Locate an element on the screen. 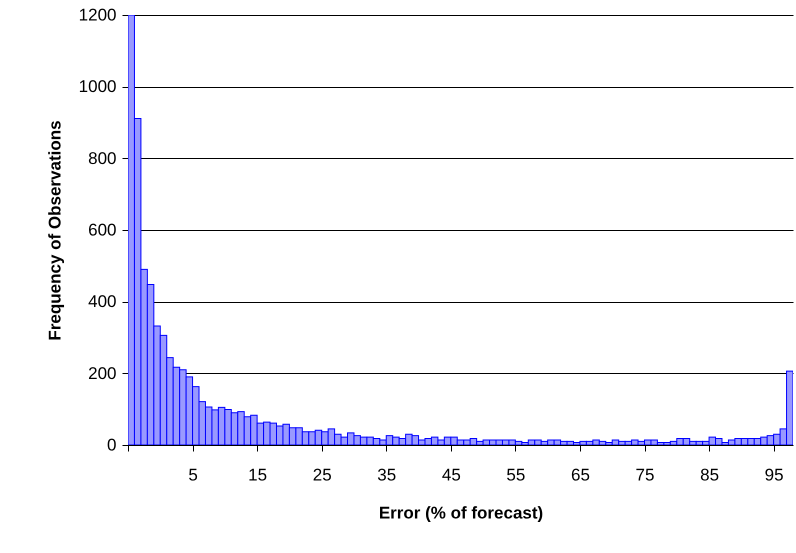 This screenshot has width=796, height=553. x-tick-label: 15 is located at coordinates (258, 475).